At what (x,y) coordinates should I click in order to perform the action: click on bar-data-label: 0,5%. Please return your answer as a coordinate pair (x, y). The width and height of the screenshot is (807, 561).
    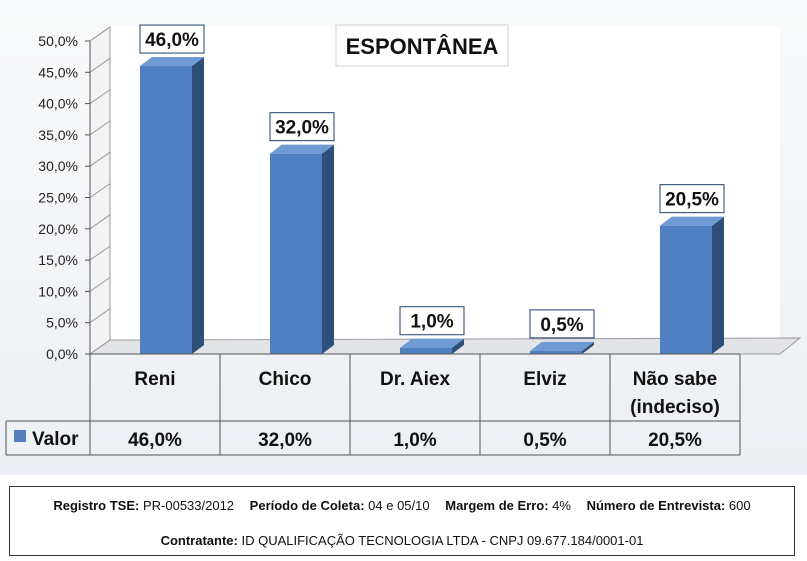
    Looking at the image, I should click on (561, 325).